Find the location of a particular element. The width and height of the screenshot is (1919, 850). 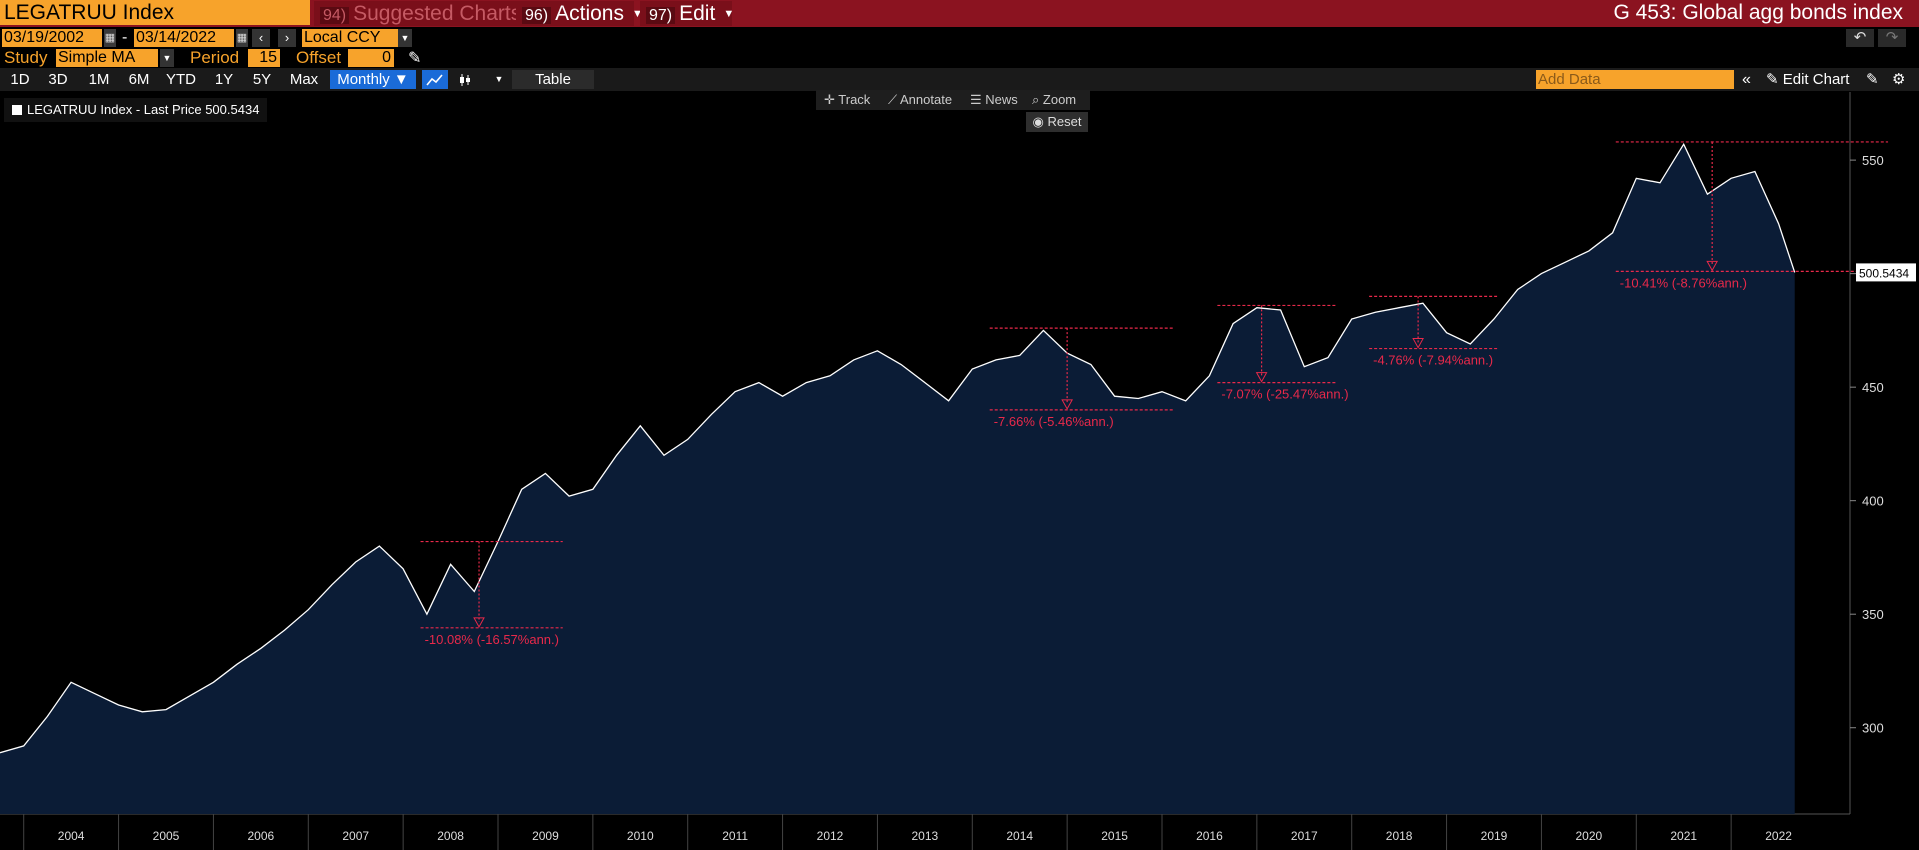

last-price-tag is located at coordinates (1886, 272).